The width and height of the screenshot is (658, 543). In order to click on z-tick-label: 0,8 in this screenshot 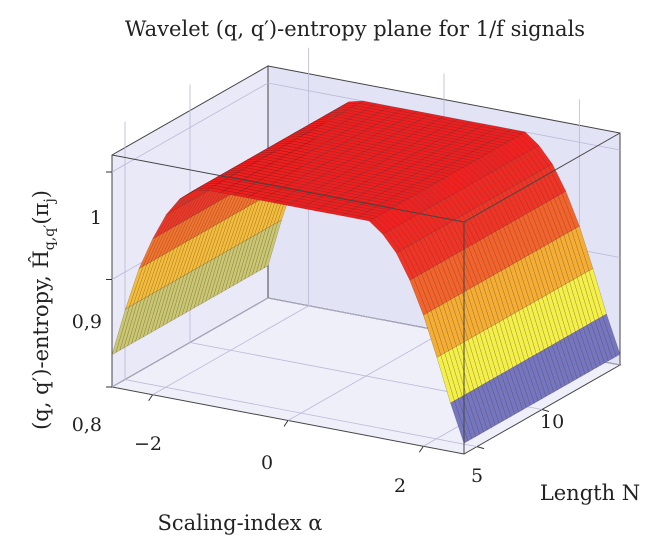, I will do `click(87, 425)`.